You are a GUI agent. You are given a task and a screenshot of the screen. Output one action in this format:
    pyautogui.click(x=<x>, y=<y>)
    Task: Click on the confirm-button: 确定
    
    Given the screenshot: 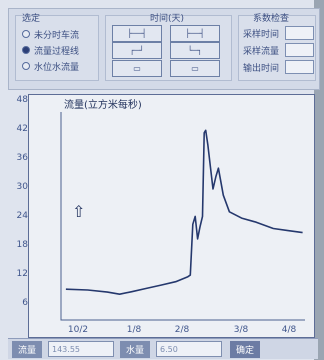 What is the action you would take?
    pyautogui.click(x=245, y=349)
    